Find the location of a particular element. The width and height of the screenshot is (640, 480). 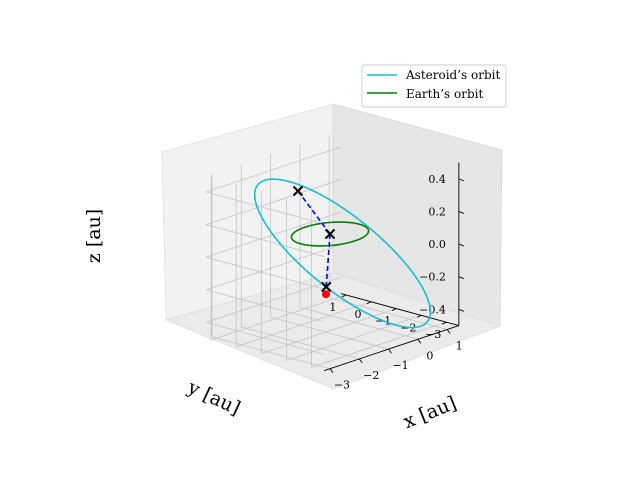

z-tick-label: −0.2 is located at coordinates (432, 277).